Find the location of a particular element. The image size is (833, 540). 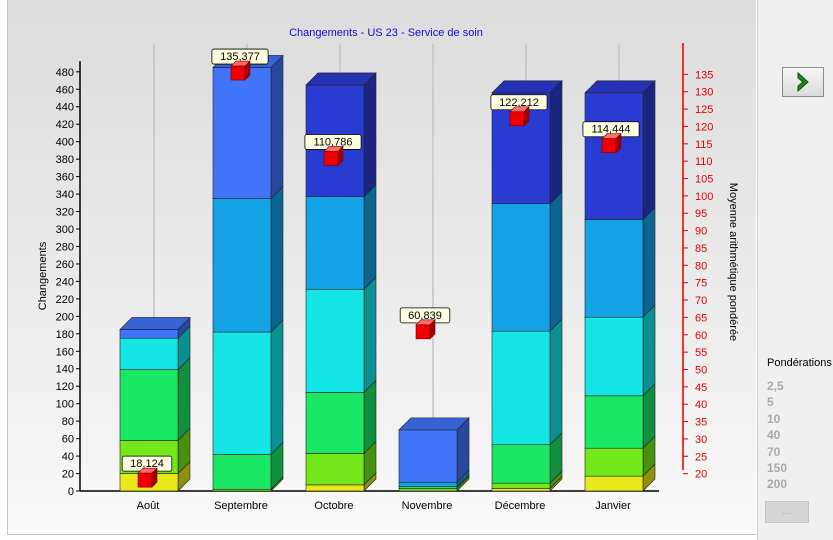

weight-item: 40 is located at coordinates (774, 435).